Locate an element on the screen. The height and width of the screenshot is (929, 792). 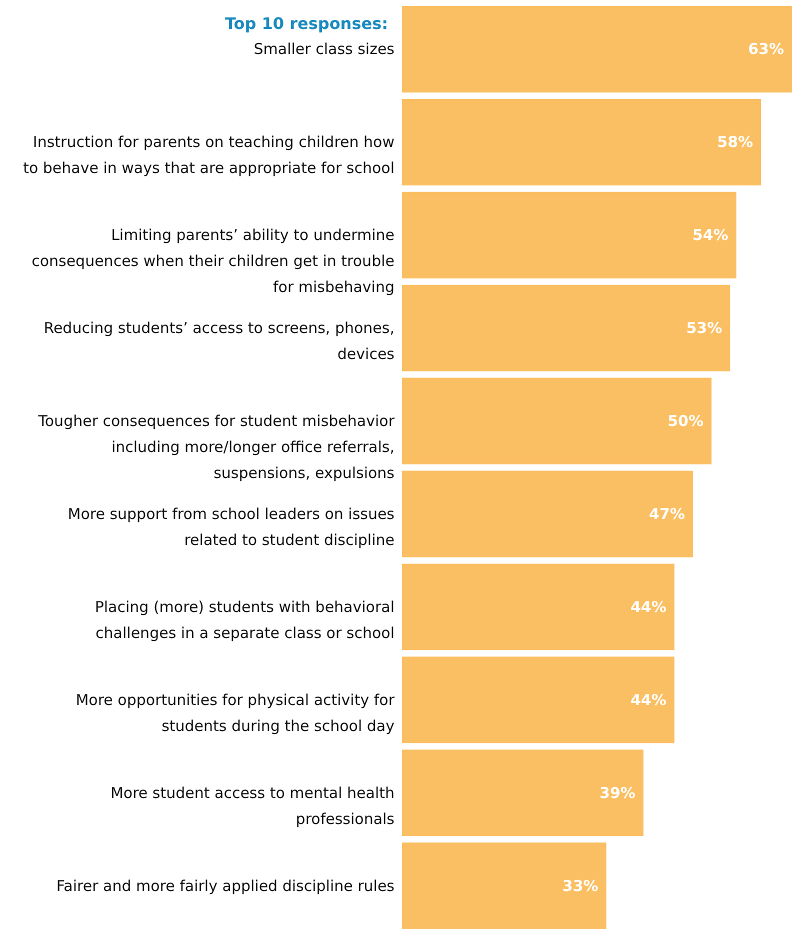
y-tick-label: Limiting parents’ ability to undermine consequences when their children get in trouble for misbehaving is located at coordinates (213, 261).